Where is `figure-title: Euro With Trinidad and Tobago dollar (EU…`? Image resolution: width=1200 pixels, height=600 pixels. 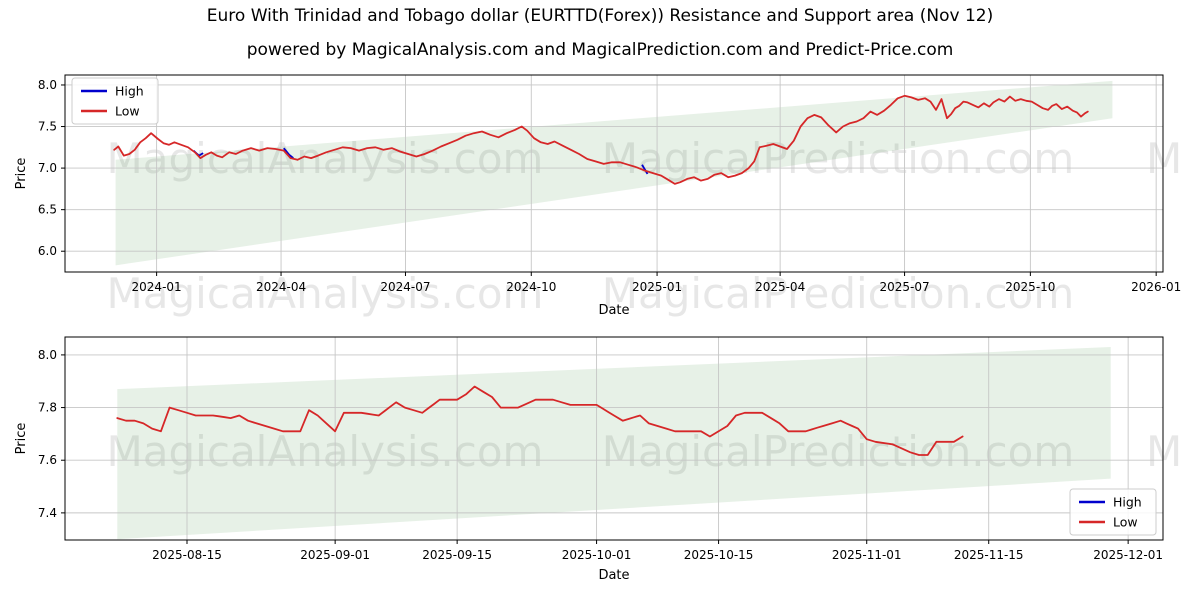
figure-title: Euro With Trinidad and Tobago dollar (EU… is located at coordinates (600, 16).